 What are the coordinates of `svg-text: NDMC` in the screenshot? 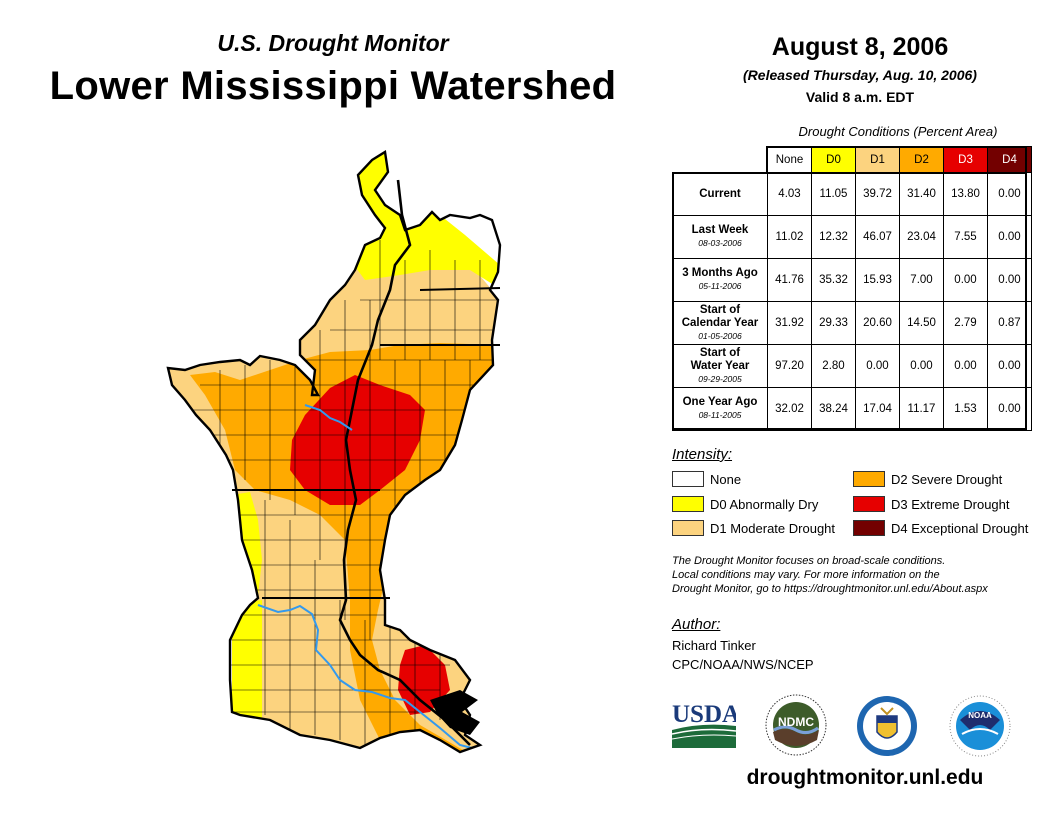 It's located at (796, 722).